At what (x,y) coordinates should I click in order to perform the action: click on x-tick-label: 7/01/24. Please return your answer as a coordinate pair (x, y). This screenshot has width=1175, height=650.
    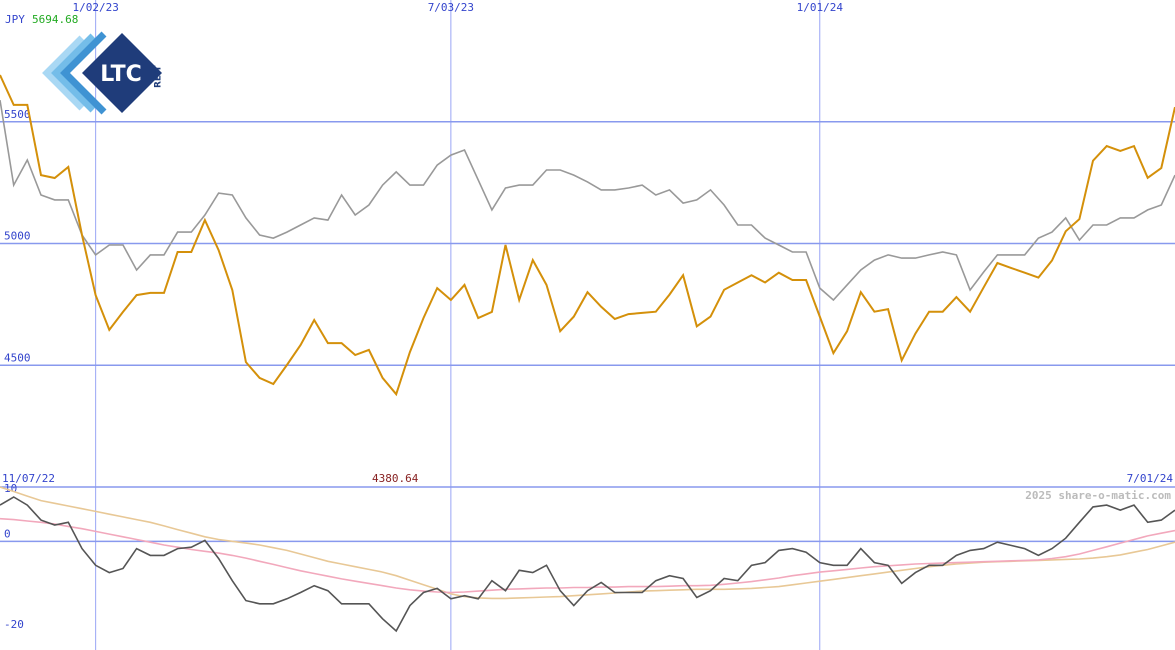
    Looking at the image, I should click on (1150, 478).